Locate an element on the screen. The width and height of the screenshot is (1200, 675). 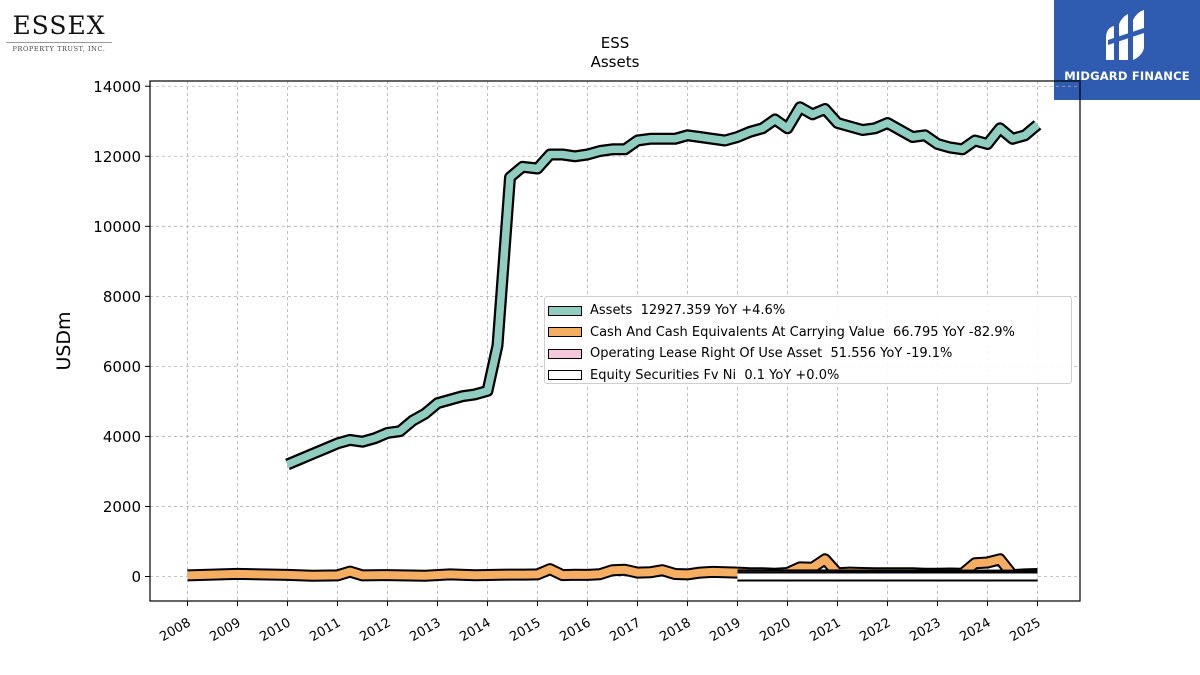
x-tick-label: 2016 is located at coordinates (575, 630).